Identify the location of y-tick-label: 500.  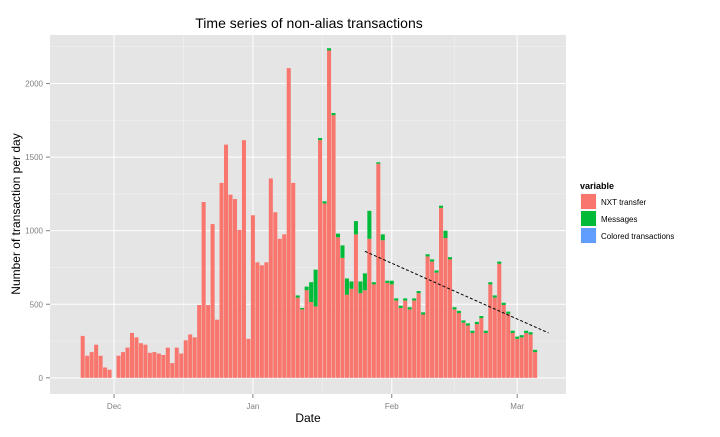
(37, 304).